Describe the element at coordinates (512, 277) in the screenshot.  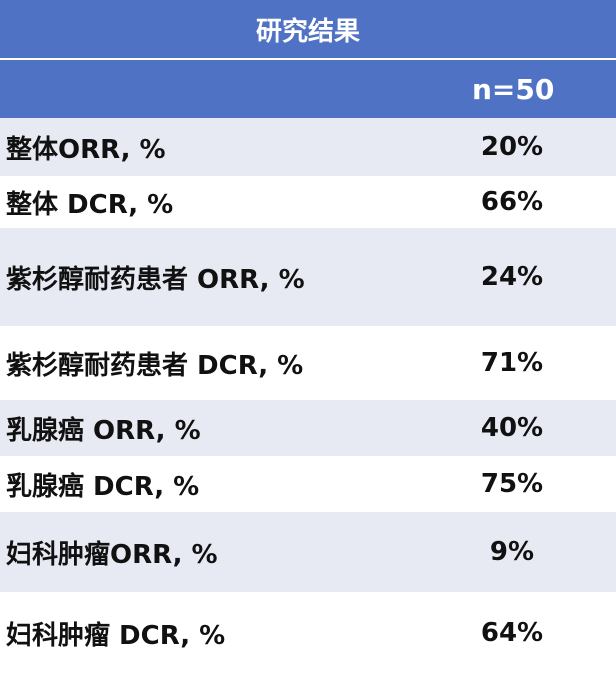
I see `row-value: 24%` at that location.